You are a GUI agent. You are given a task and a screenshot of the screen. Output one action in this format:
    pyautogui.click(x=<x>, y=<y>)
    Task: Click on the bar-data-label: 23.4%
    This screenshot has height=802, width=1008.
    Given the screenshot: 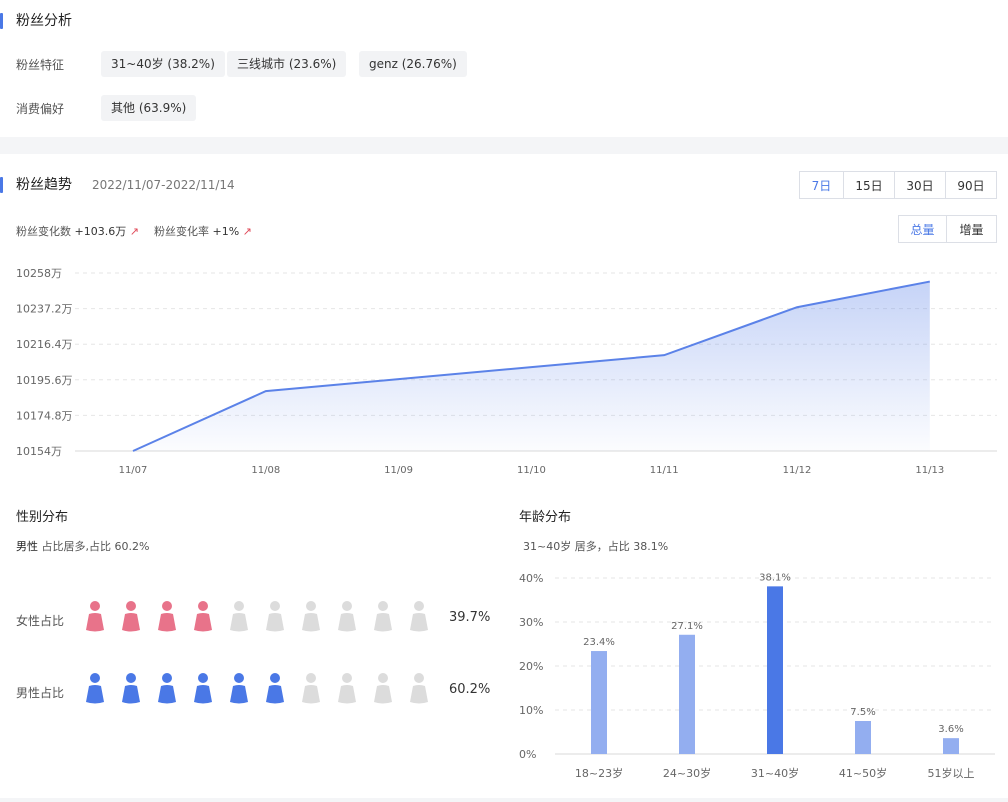 What is the action you would take?
    pyautogui.click(x=599, y=642)
    